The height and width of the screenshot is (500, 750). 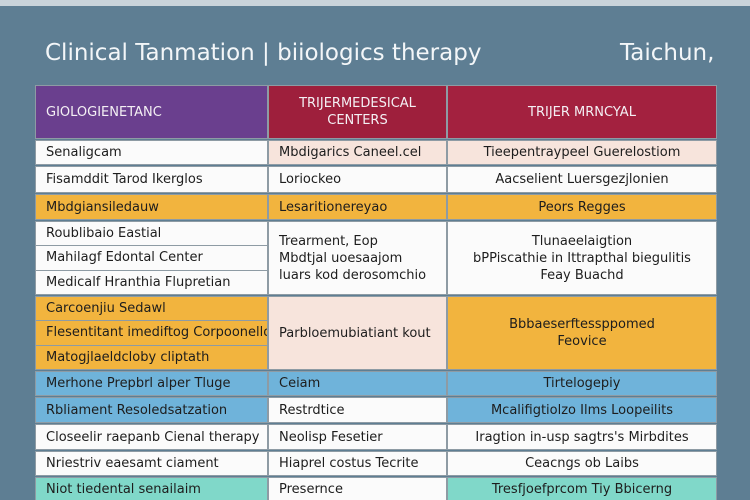 I want to click on table-cell: Tresfjoefprcom Tiy Bbicerng, so click(x=582, y=488).